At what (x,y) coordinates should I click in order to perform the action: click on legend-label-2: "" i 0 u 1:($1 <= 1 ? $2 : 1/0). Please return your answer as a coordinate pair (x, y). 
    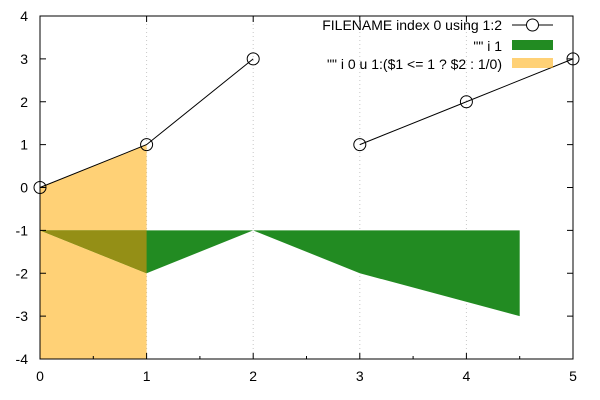
    Looking at the image, I should click on (414, 64).